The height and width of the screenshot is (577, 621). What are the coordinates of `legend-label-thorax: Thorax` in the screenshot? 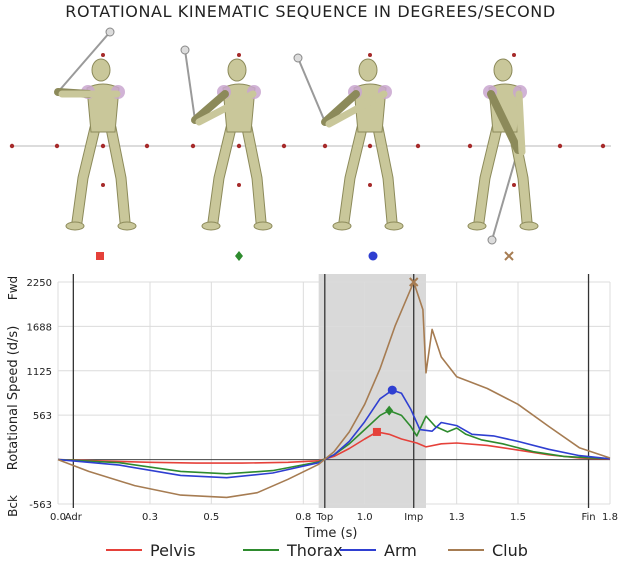 It's located at (314, 550).